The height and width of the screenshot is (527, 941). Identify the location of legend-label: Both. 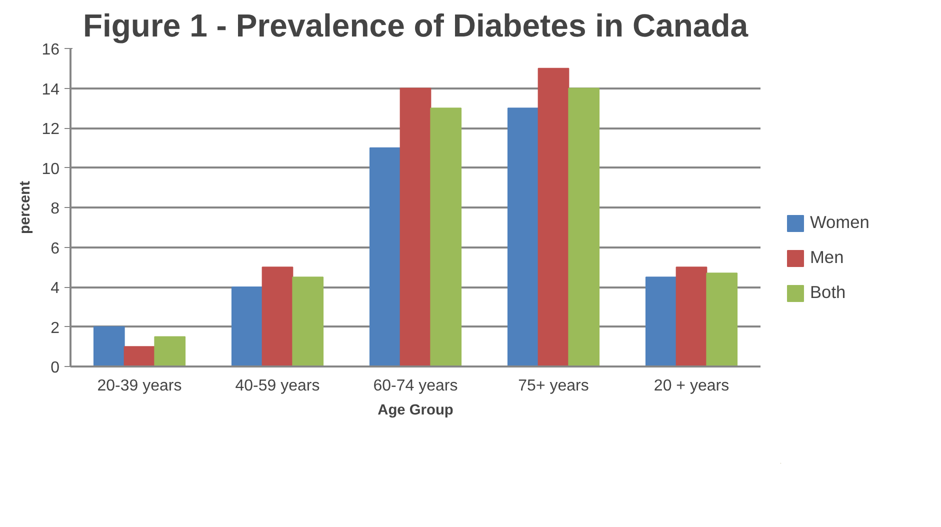
(828, 292).